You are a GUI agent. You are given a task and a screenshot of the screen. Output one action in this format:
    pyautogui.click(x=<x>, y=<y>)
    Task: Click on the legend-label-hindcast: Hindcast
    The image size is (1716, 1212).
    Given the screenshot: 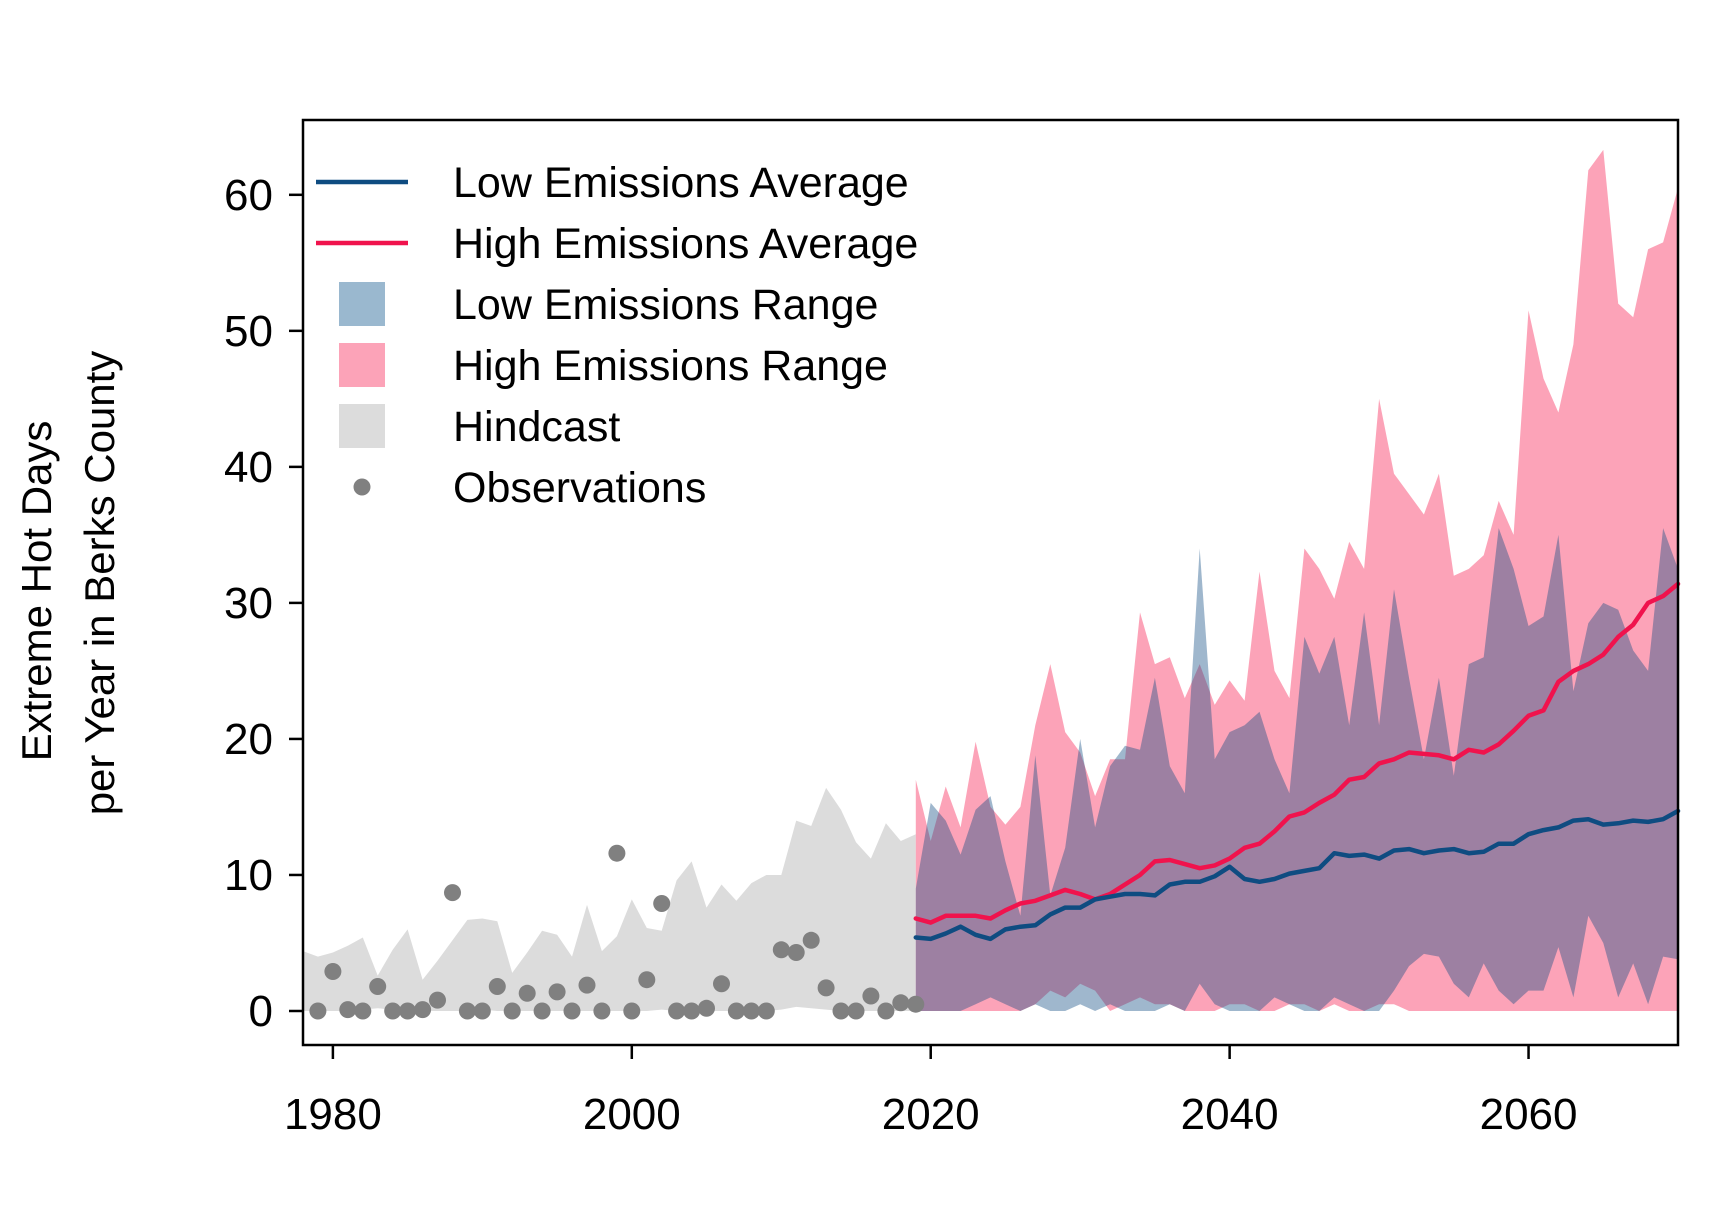 What is the action you would take?
    pyautogui.click(x=536, y=427)
    